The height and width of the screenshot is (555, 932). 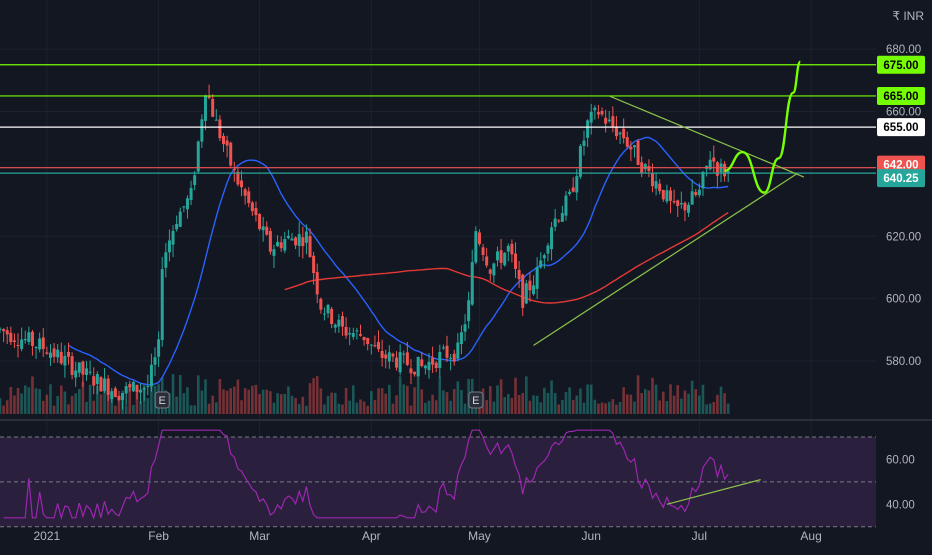 I want to click on price-level-tag: 655.00, so click(x=901, y=127).